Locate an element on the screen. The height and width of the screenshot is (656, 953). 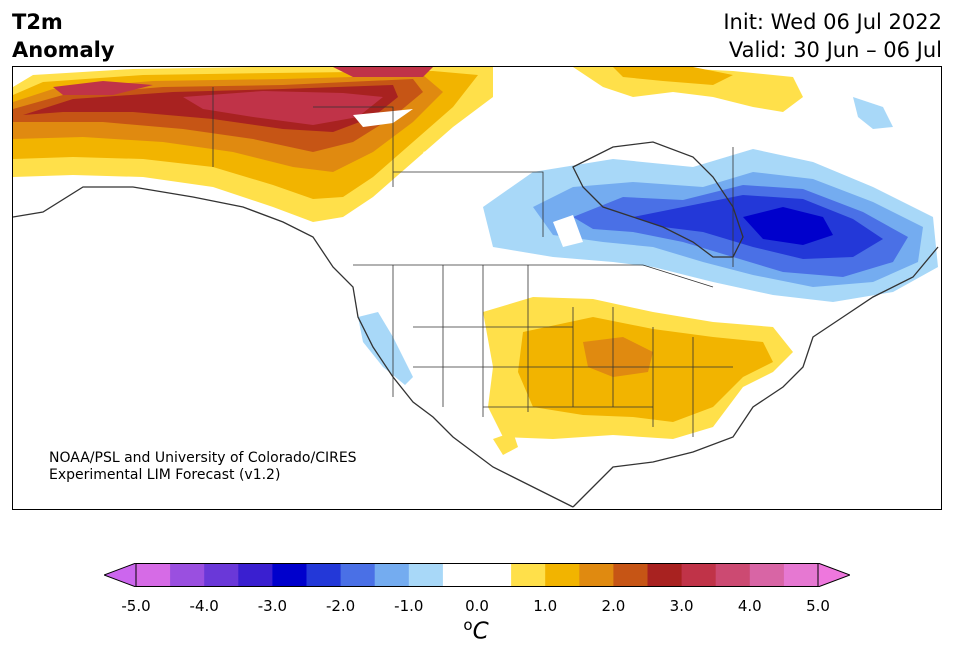
colorbar-tick-label: -4.0 is located at coordinates (204, 606).